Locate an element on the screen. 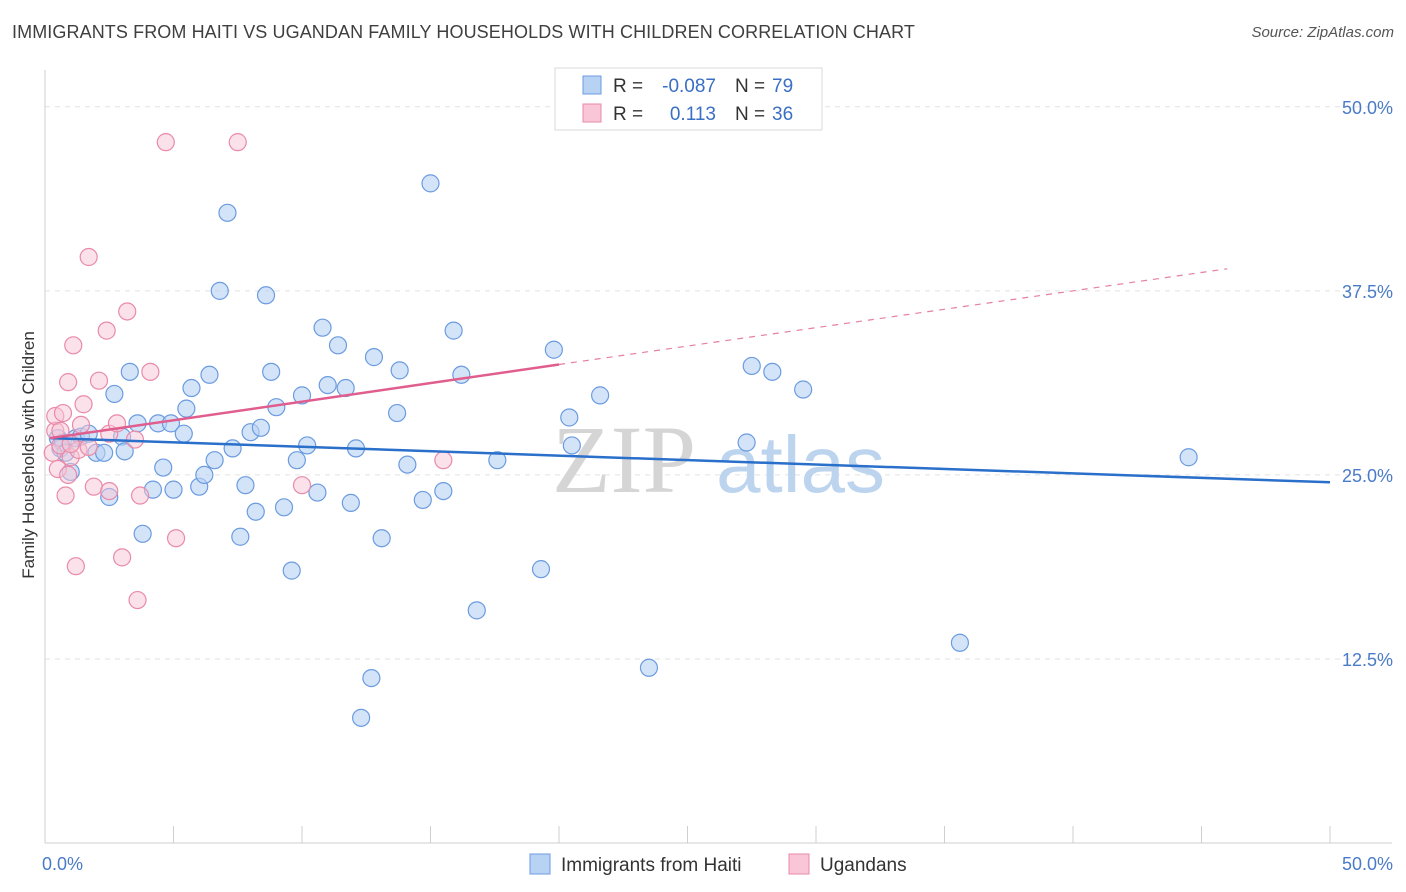 The width and height of the screenshot is (1406, 892). y-tick-label-2: 37.5% is located at coordinates (1367, 292).